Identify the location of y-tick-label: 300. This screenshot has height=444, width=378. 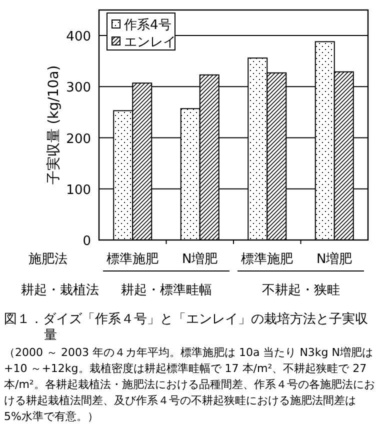
(78, 88).